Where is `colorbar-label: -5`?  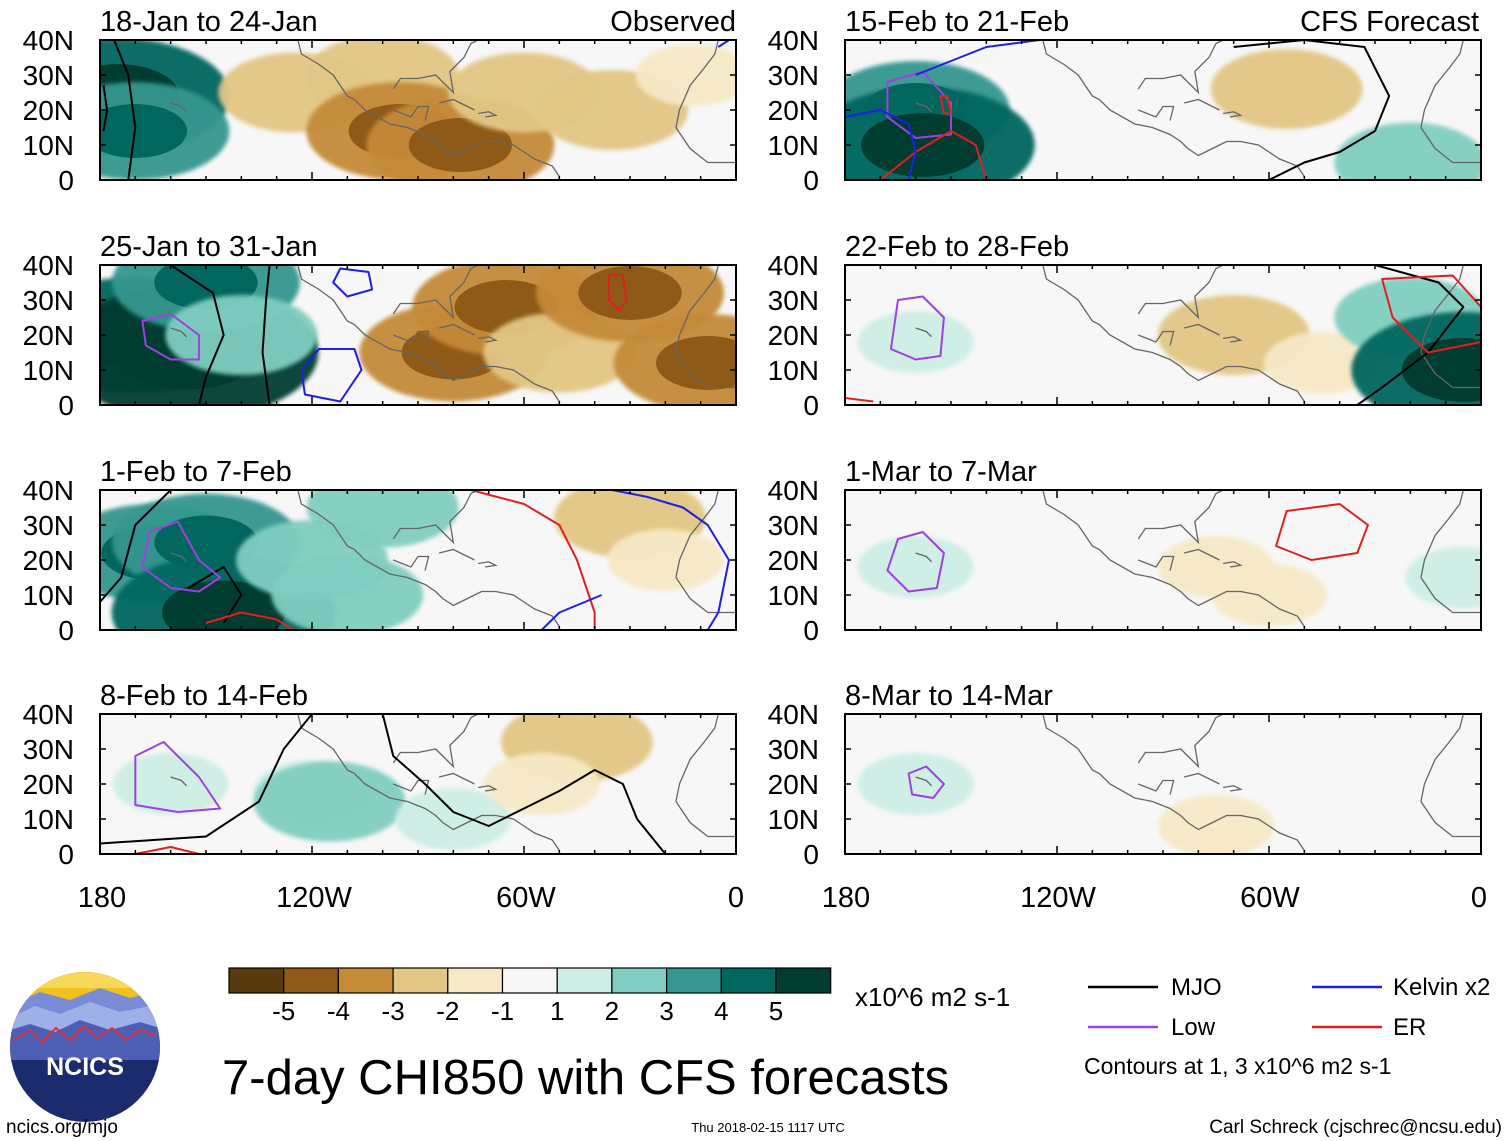 colorbar-label: -5 is located at coordinates (283, 1011).